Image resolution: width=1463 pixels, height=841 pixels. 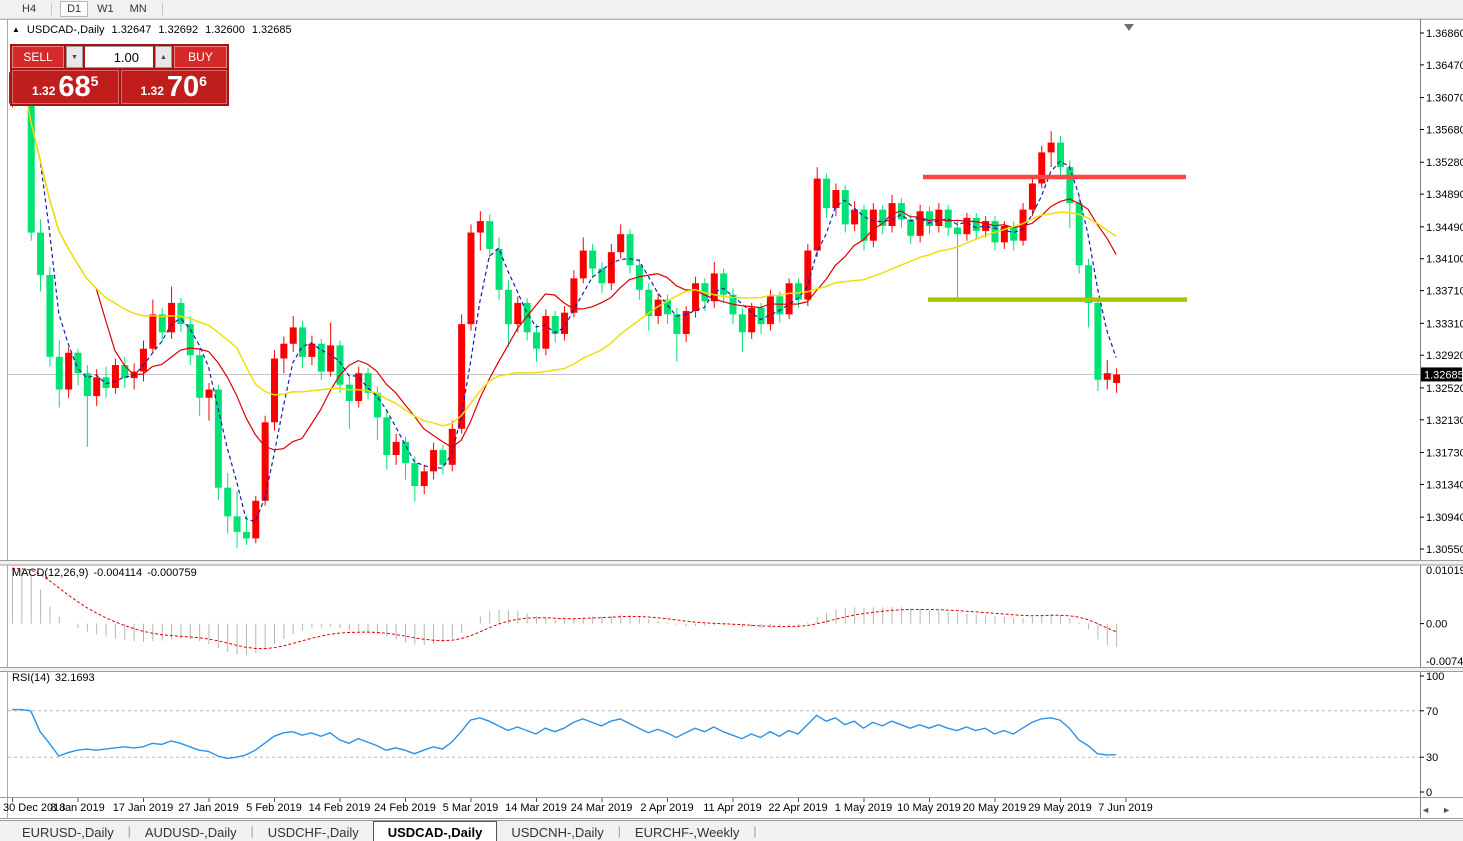 I want to click on macd-signal-line, so click(x=564, y=608).